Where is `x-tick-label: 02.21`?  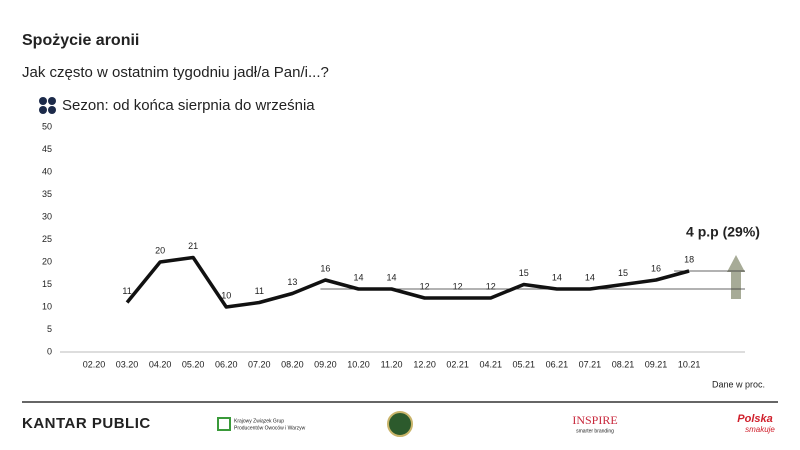
x-tick-label: 02.21 is located at coordinates (457, 364).